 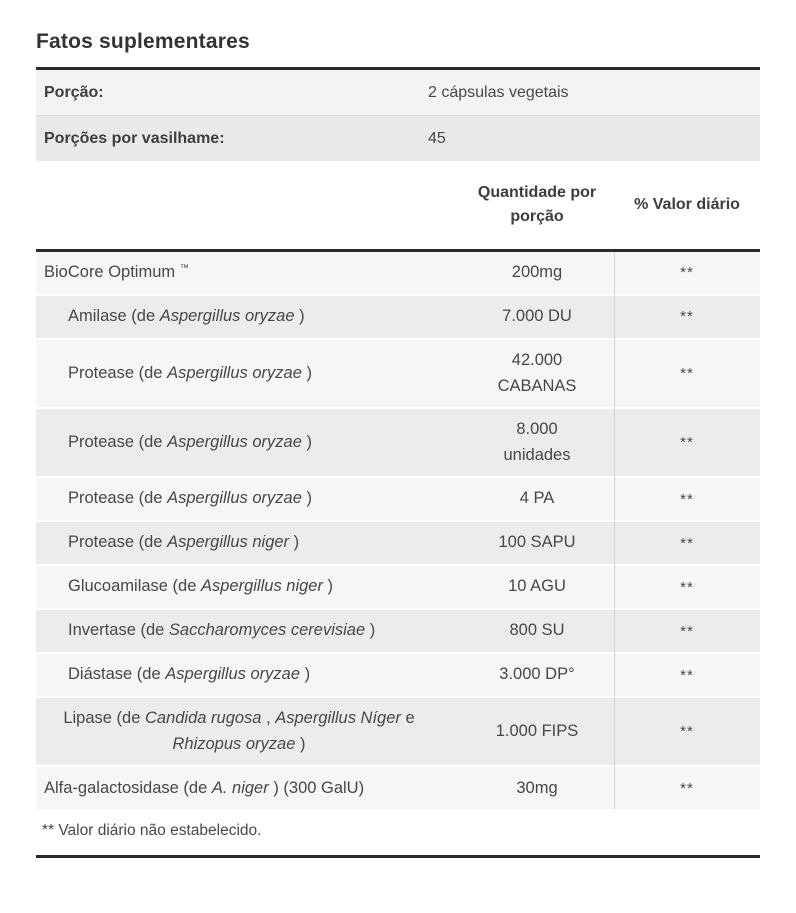 I want to click on ingredient-name: Diástase (de Aspergillus oryzae ), so click(x=189, y=674).